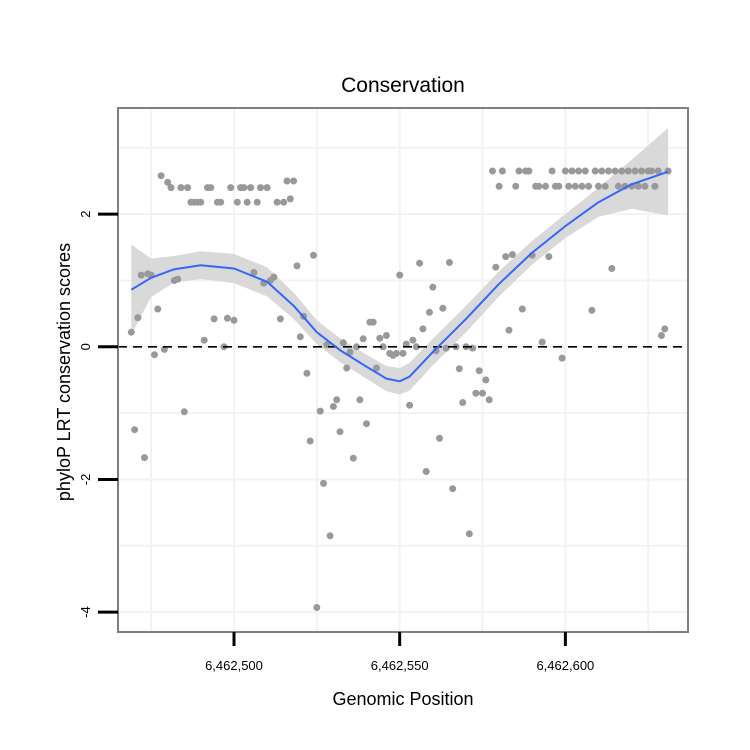  I want to click on y-tick-label: -4, so click(85, 612).